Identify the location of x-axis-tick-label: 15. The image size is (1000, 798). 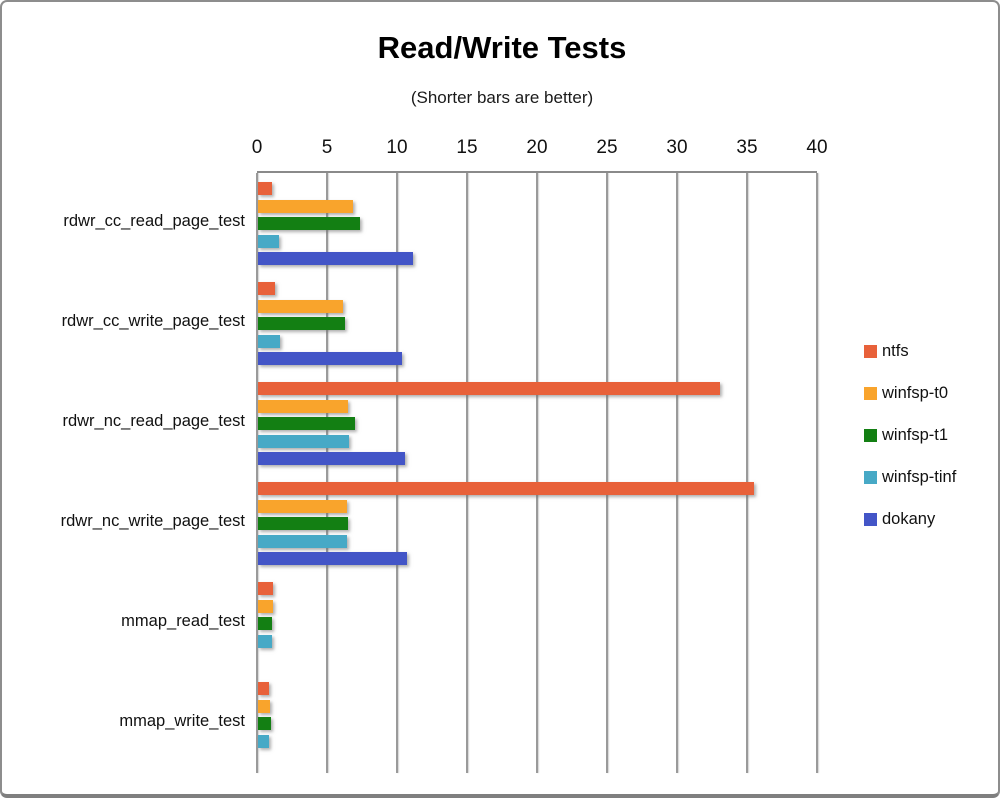
(467, 147).